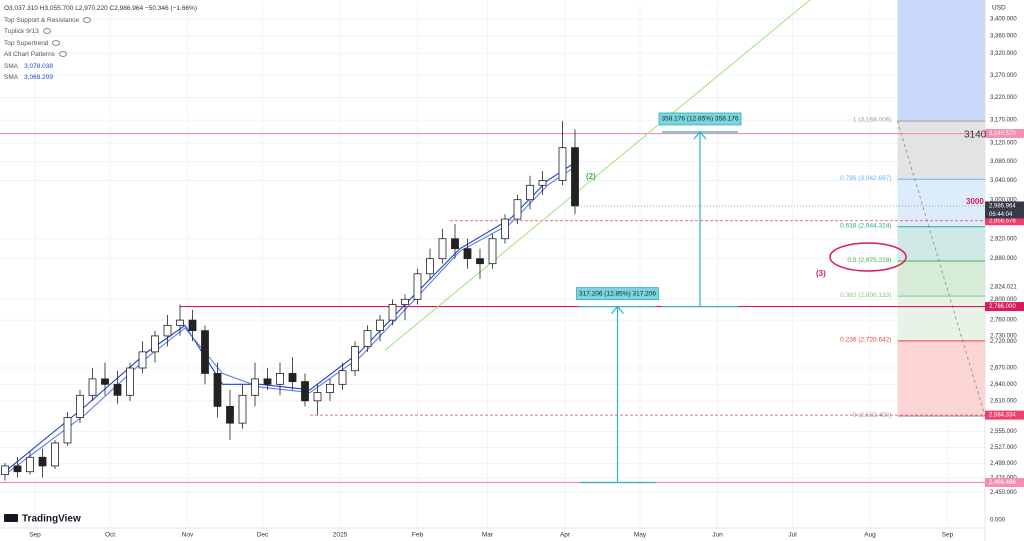 This screenshot has width=1024, height=541. Describe the element at coordinates (1003, 321) in the screenshot. I see `y-tick-label: 2,760.000` at that location.